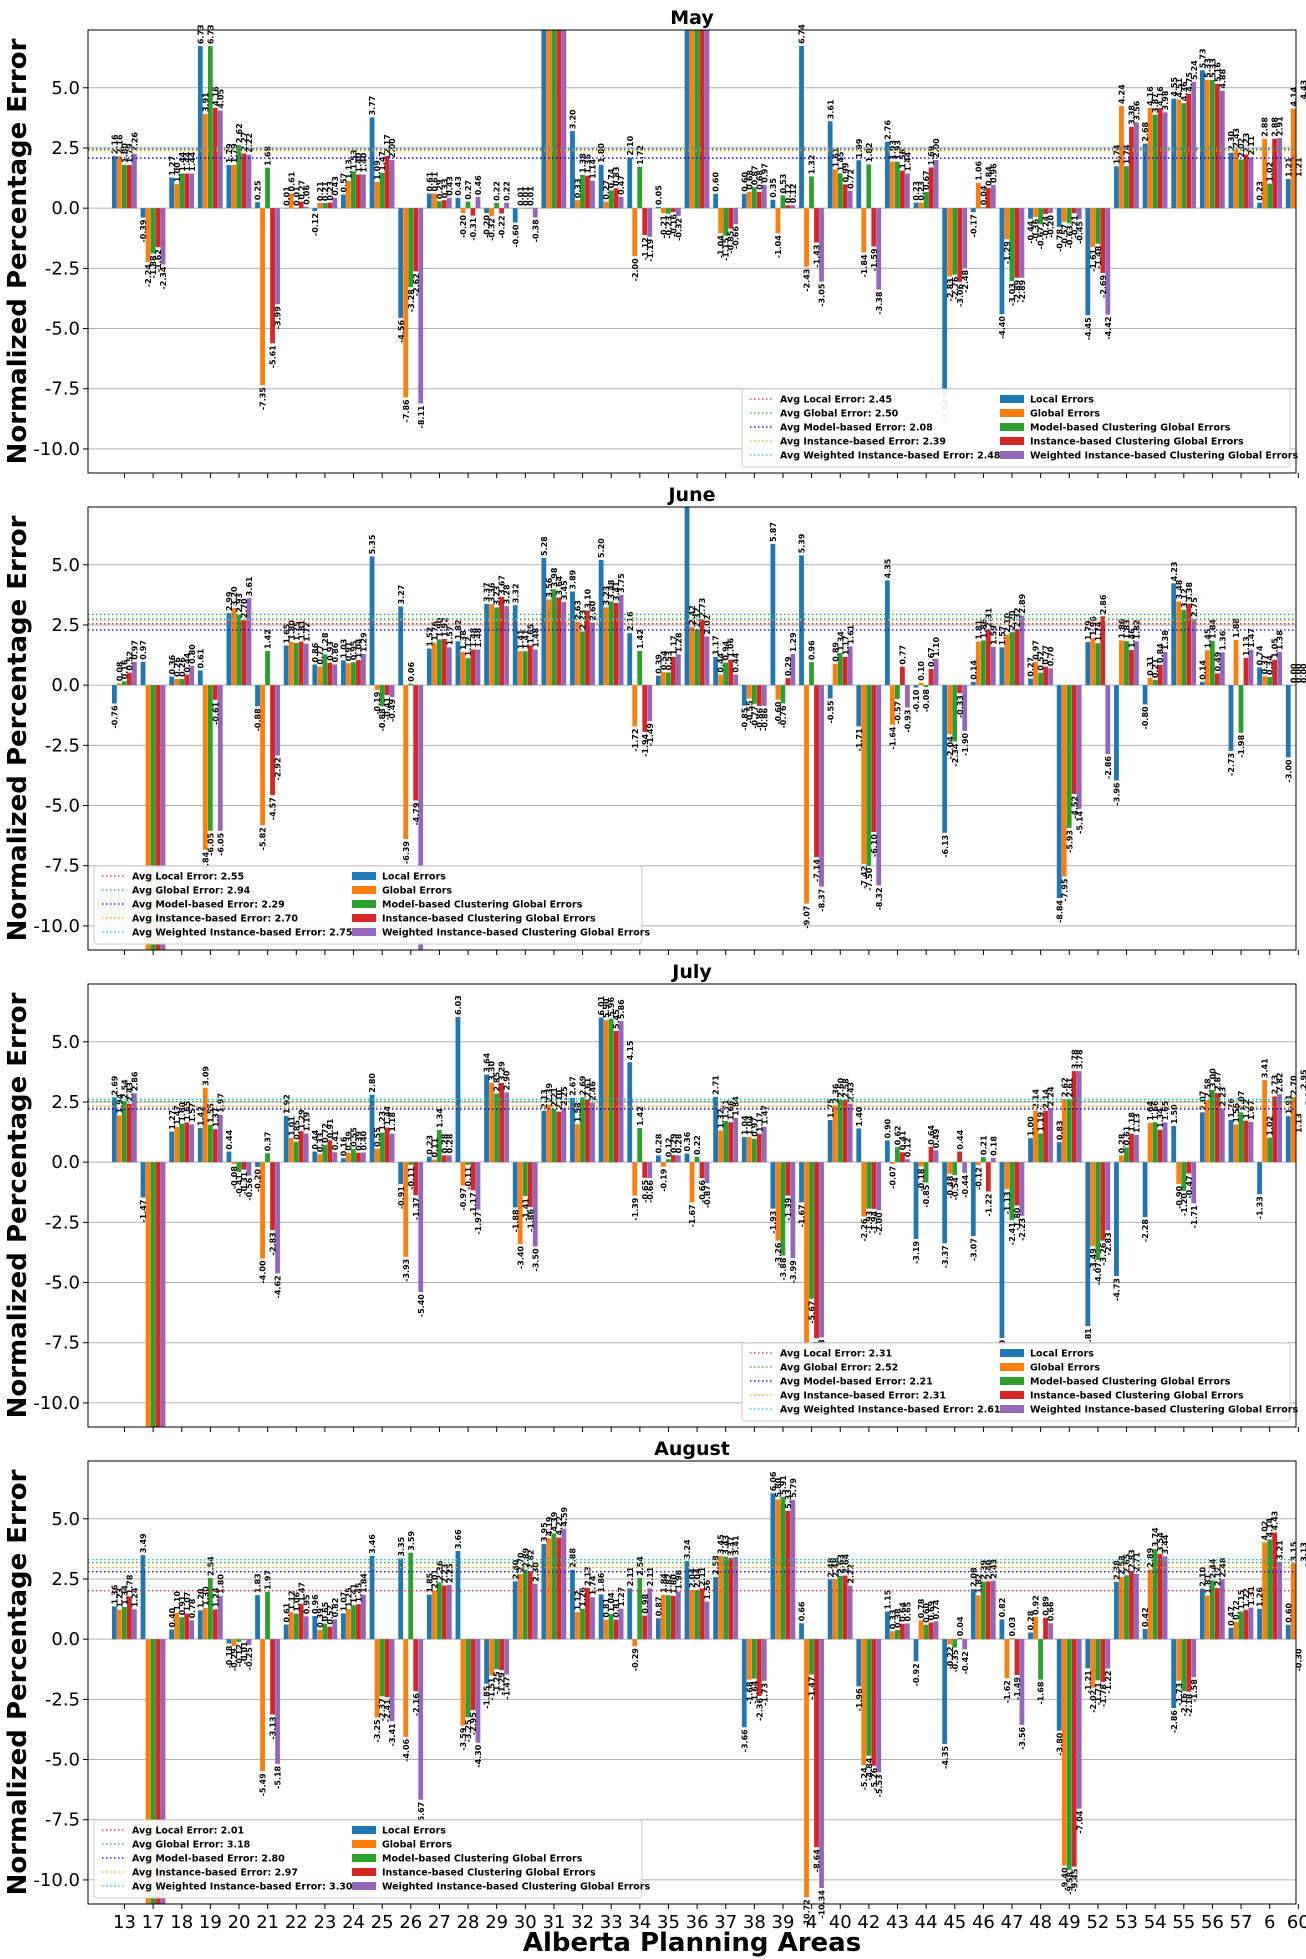 The image size is (1306, 1959). Describe the element at coordinates (487, 226) in the screenshot. I see `bar-value-label: -0.20` at that location.